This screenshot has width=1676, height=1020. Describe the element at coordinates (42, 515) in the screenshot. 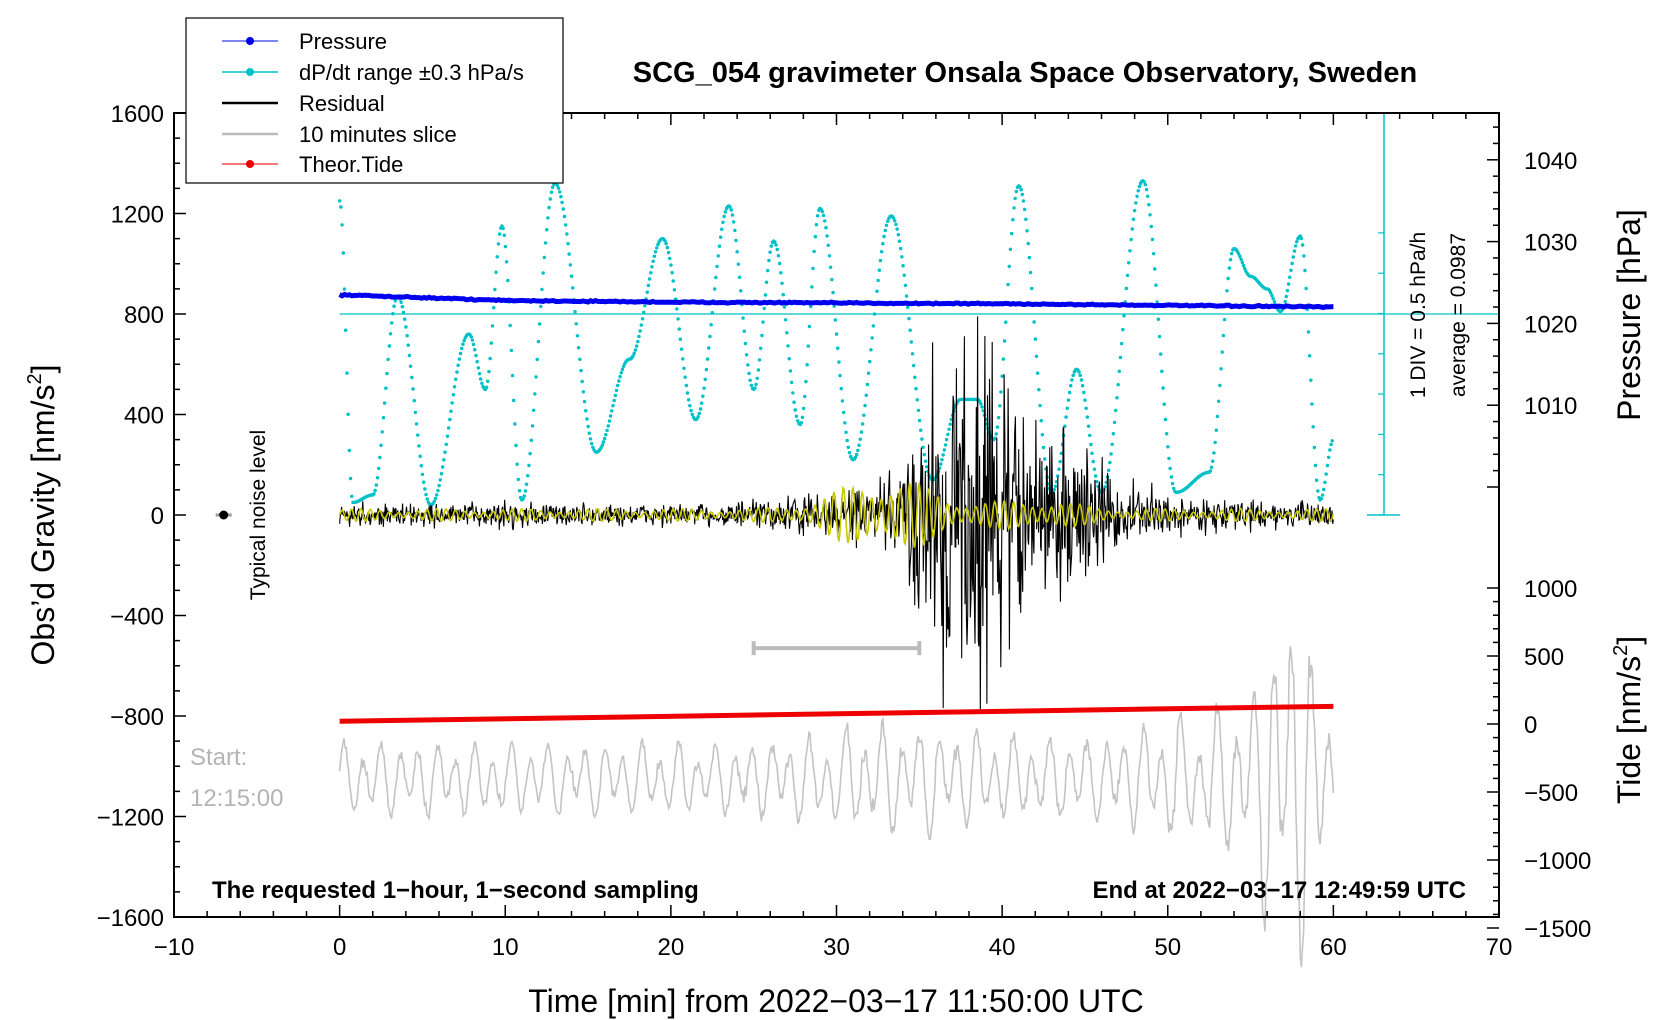

I see `y-axis-label: Obs’d Gravity [nm/s2]` at that location.